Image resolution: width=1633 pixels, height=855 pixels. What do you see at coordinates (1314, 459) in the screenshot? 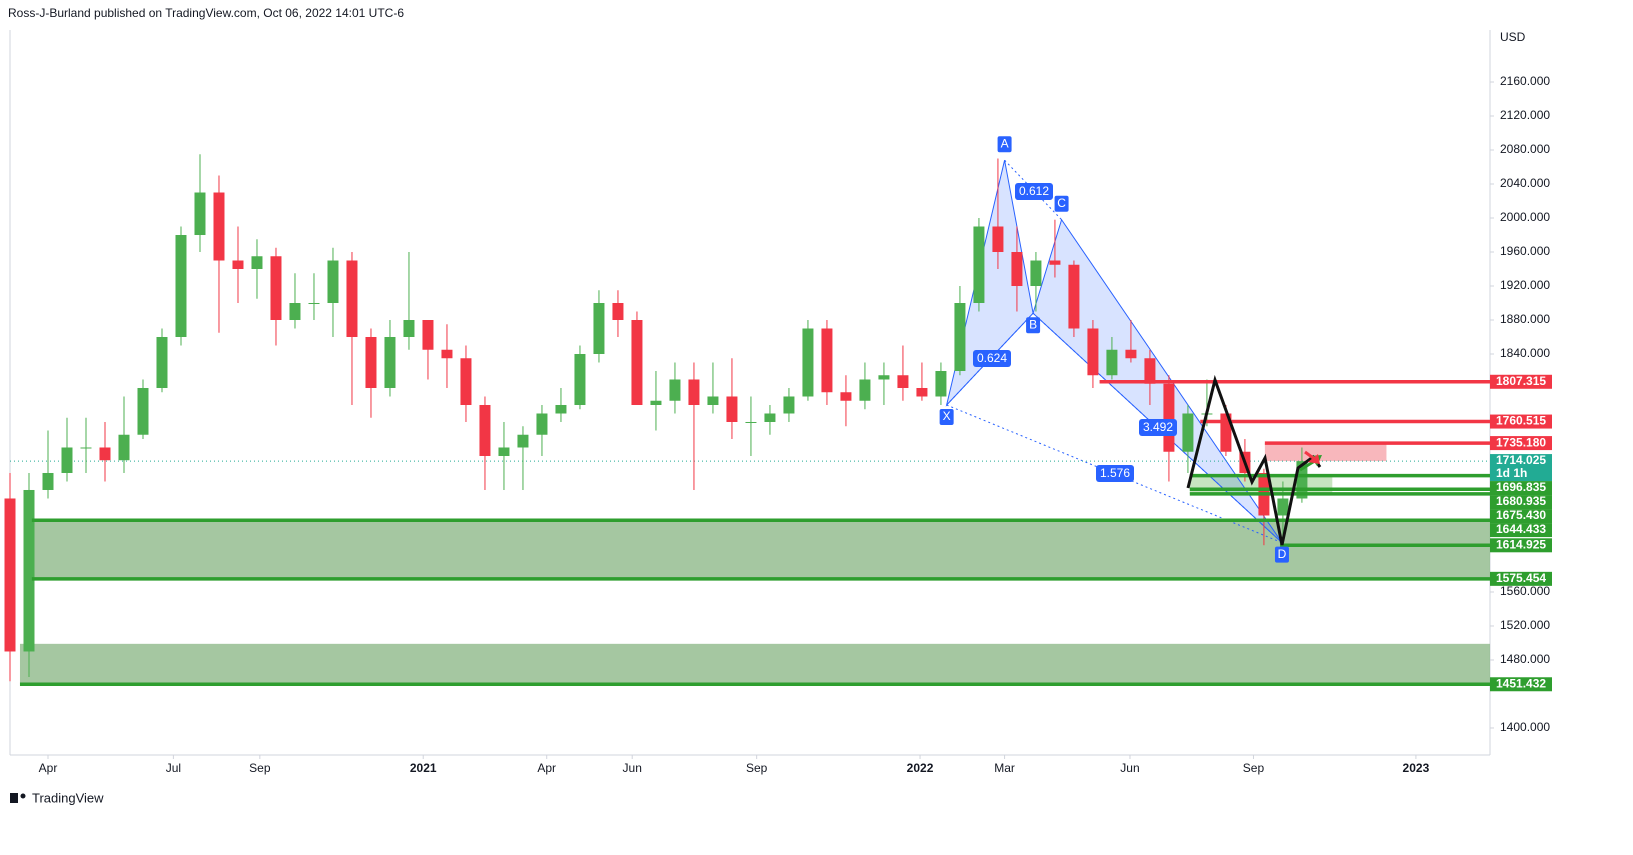
I see `down-arrow-head` at bounding box center [1314, 459].